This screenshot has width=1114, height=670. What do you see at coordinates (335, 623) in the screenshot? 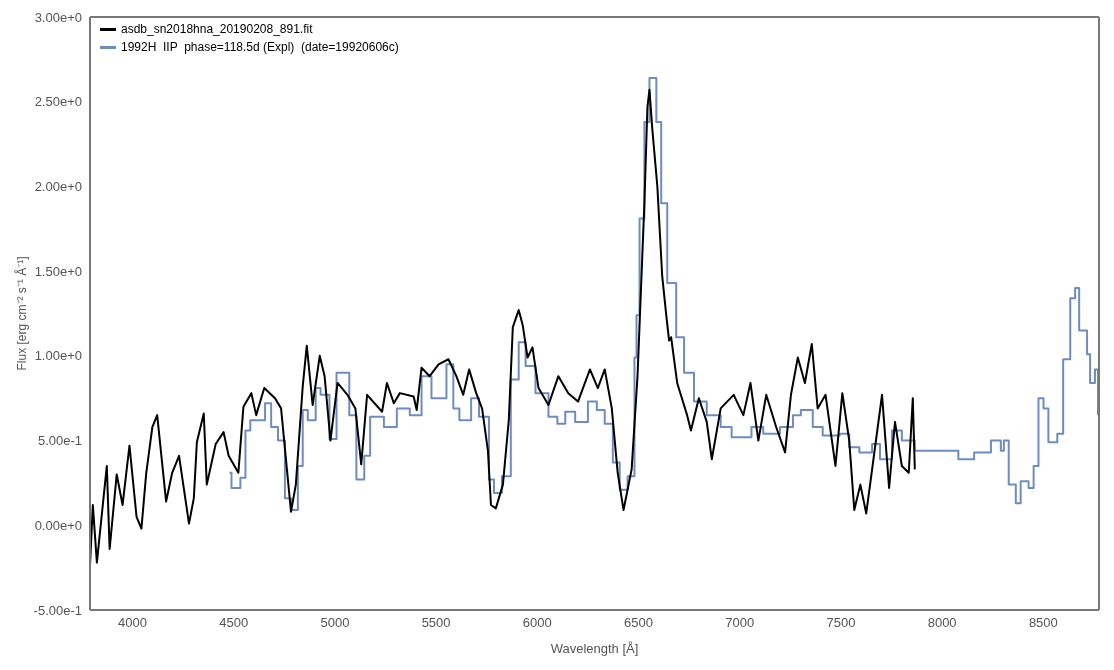
I see `x-tick-label: 5000` at bounding box center [335, 623].